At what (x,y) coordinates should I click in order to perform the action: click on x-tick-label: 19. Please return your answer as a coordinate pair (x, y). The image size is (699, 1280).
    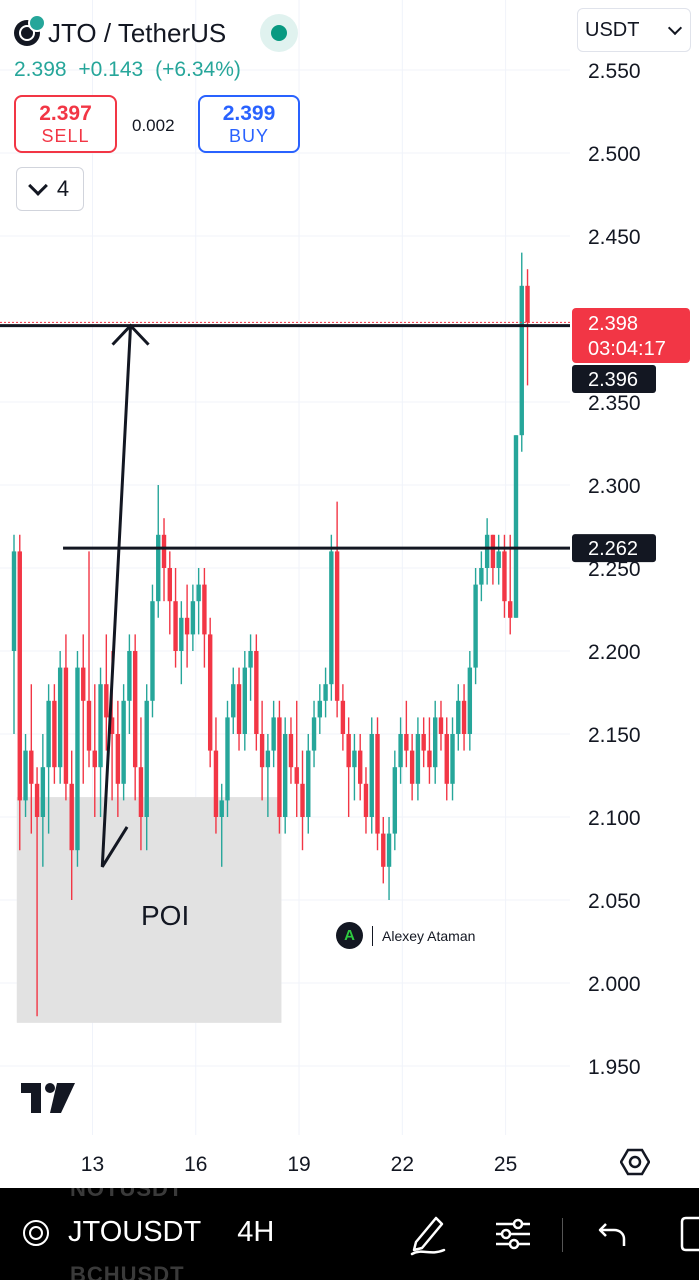
    Looking at the image, I should click on (298, 1164).